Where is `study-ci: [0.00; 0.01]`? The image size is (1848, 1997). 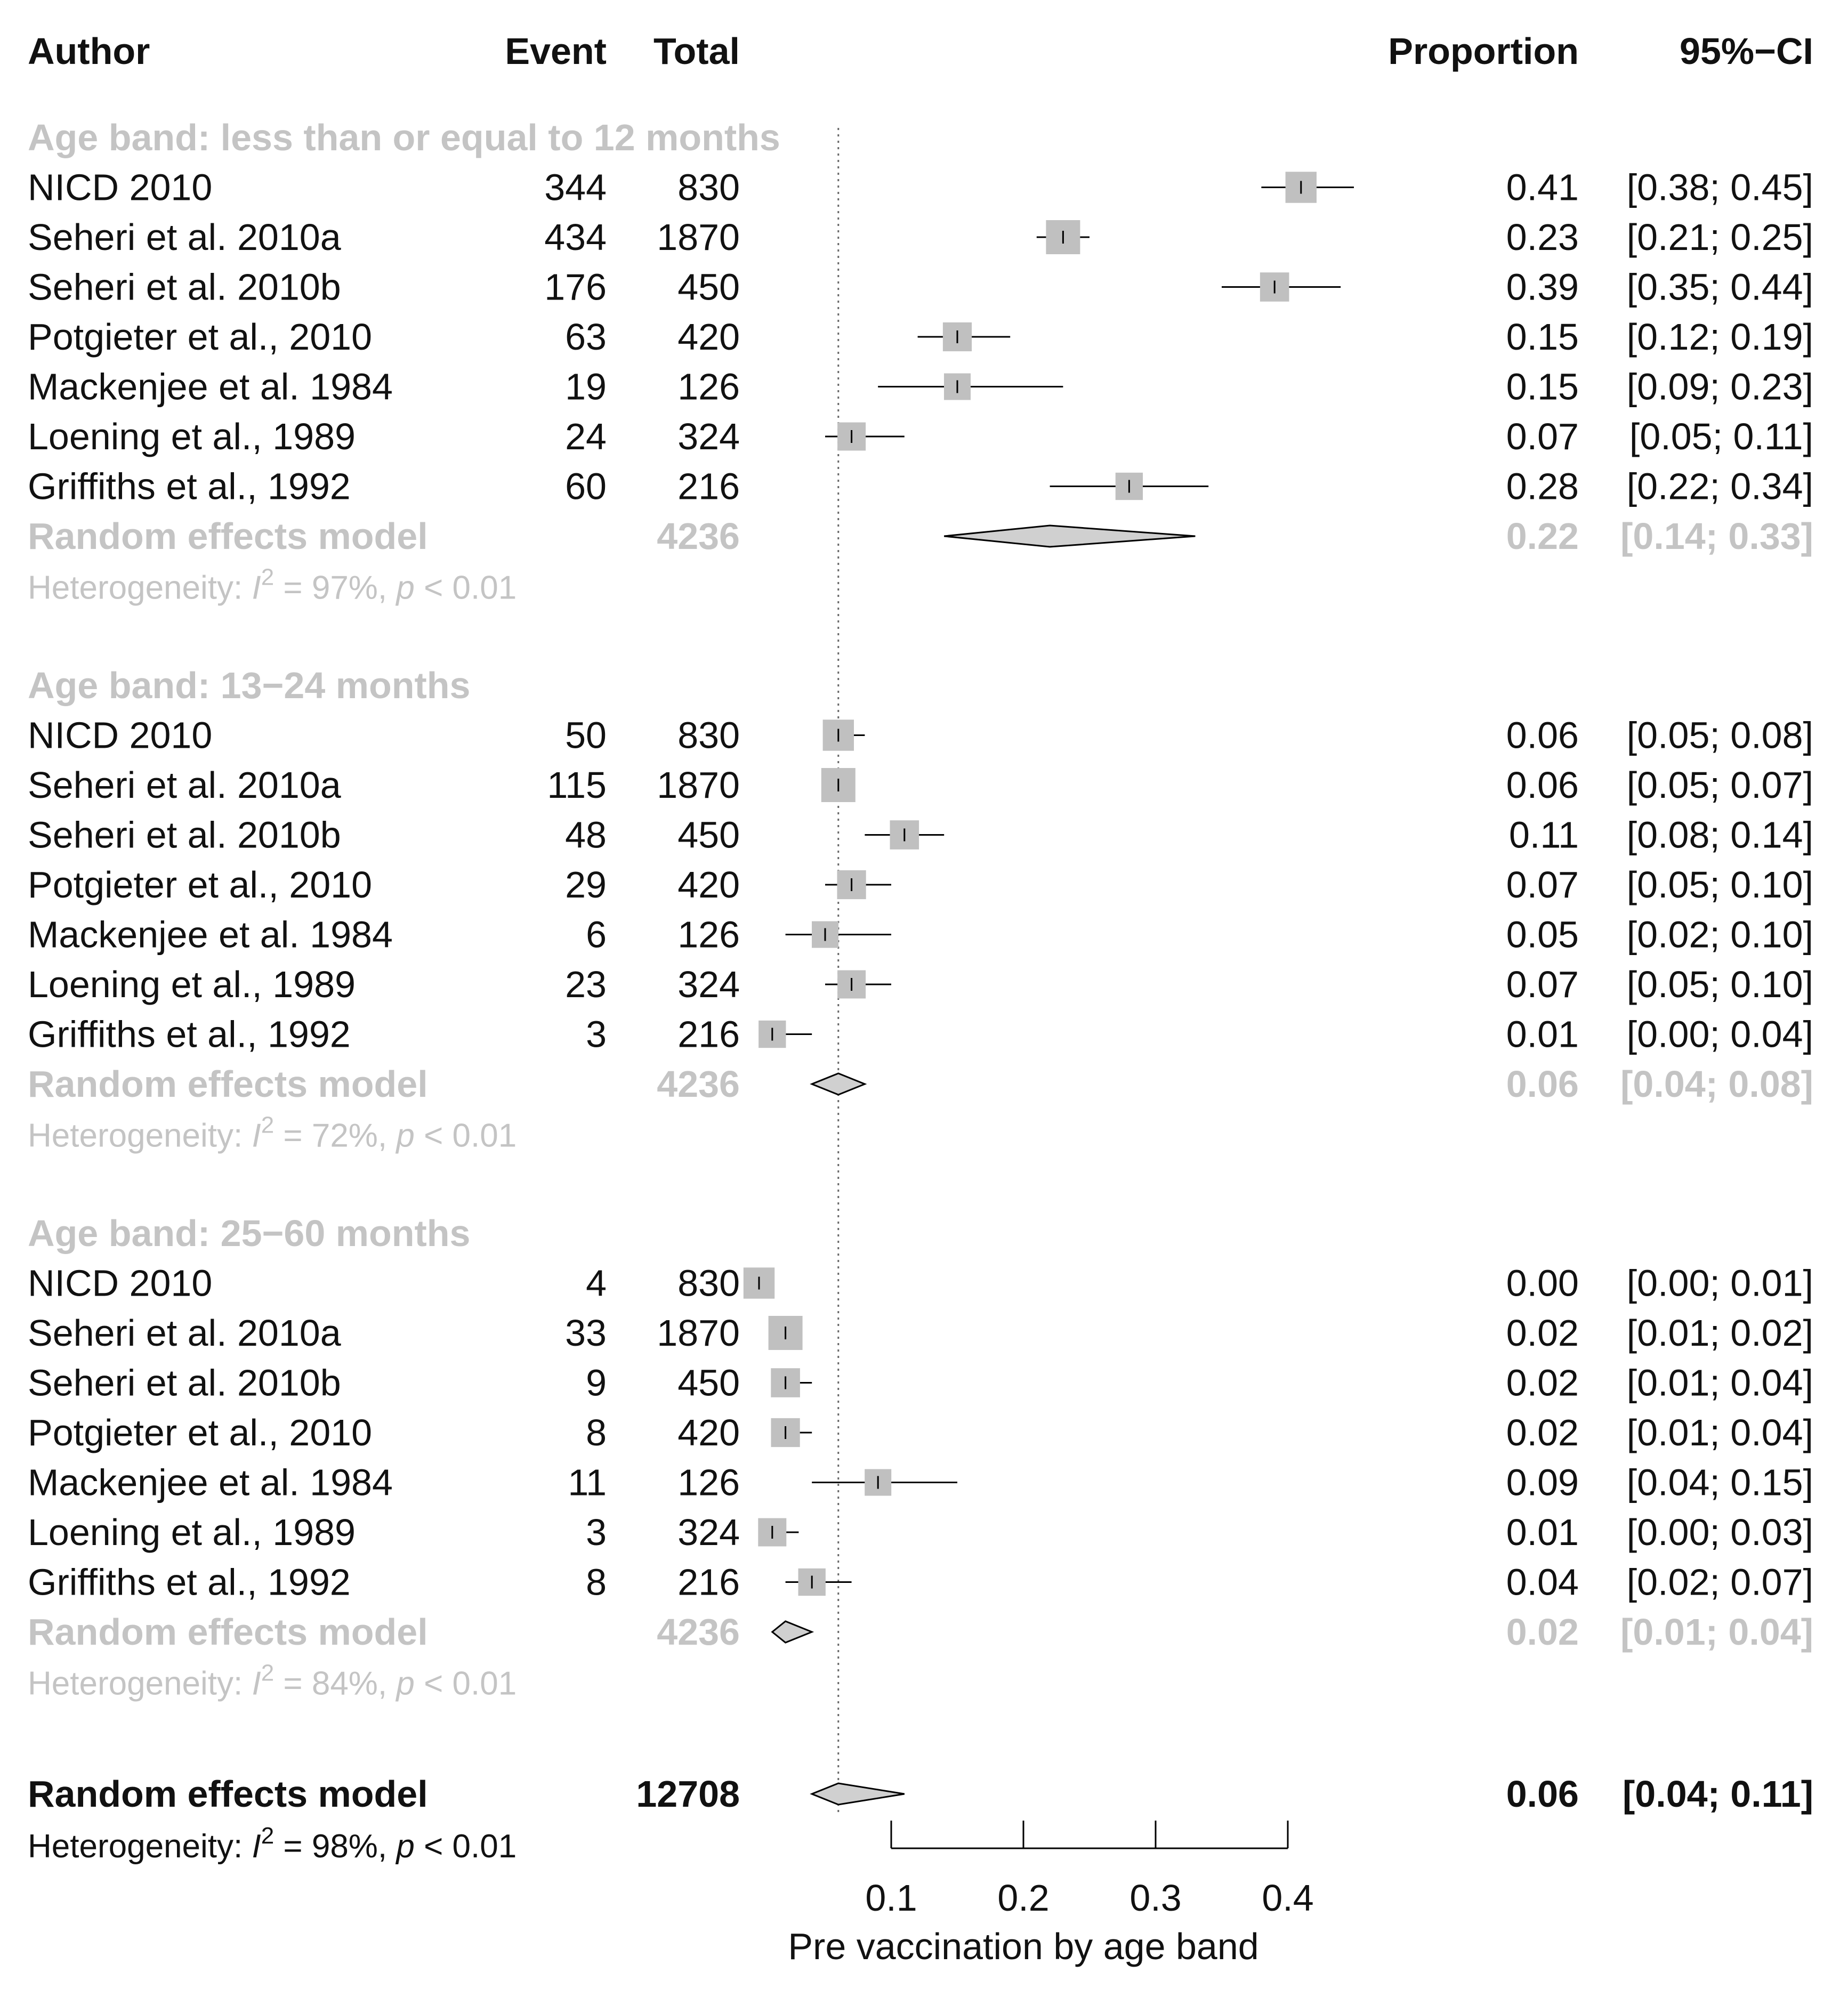 study-ci: [0.00; 0.01] is located at coordinates (1720, 1283).